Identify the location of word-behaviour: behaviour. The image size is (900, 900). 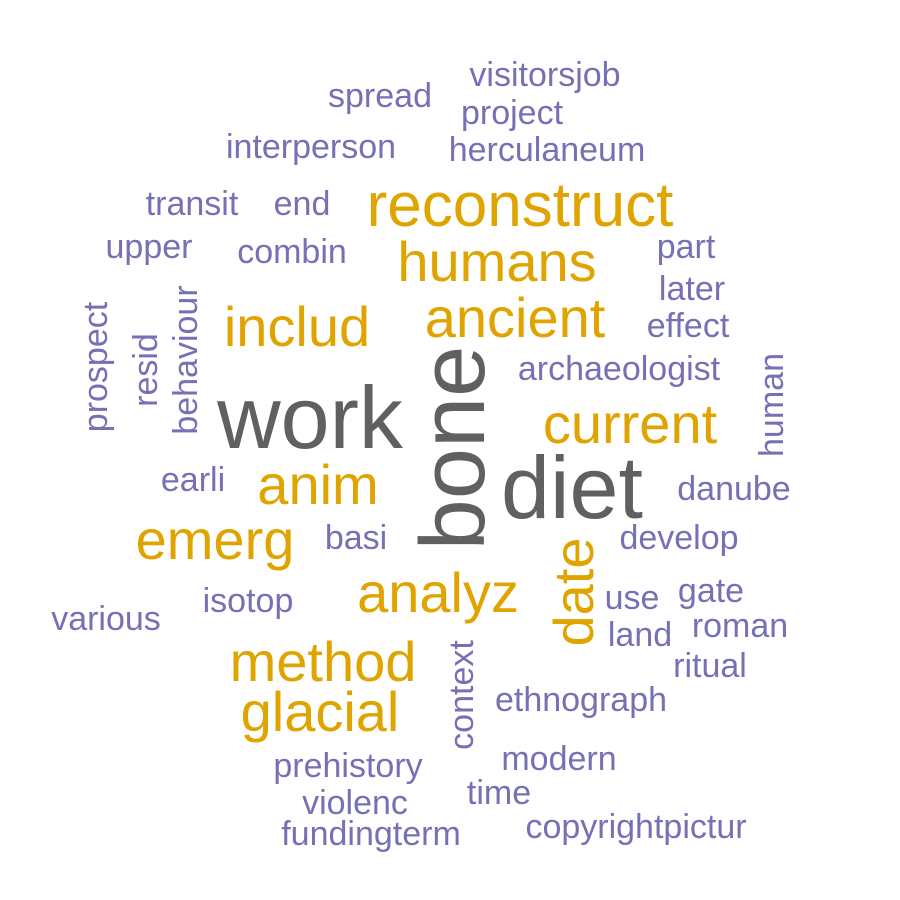
(186, 360).